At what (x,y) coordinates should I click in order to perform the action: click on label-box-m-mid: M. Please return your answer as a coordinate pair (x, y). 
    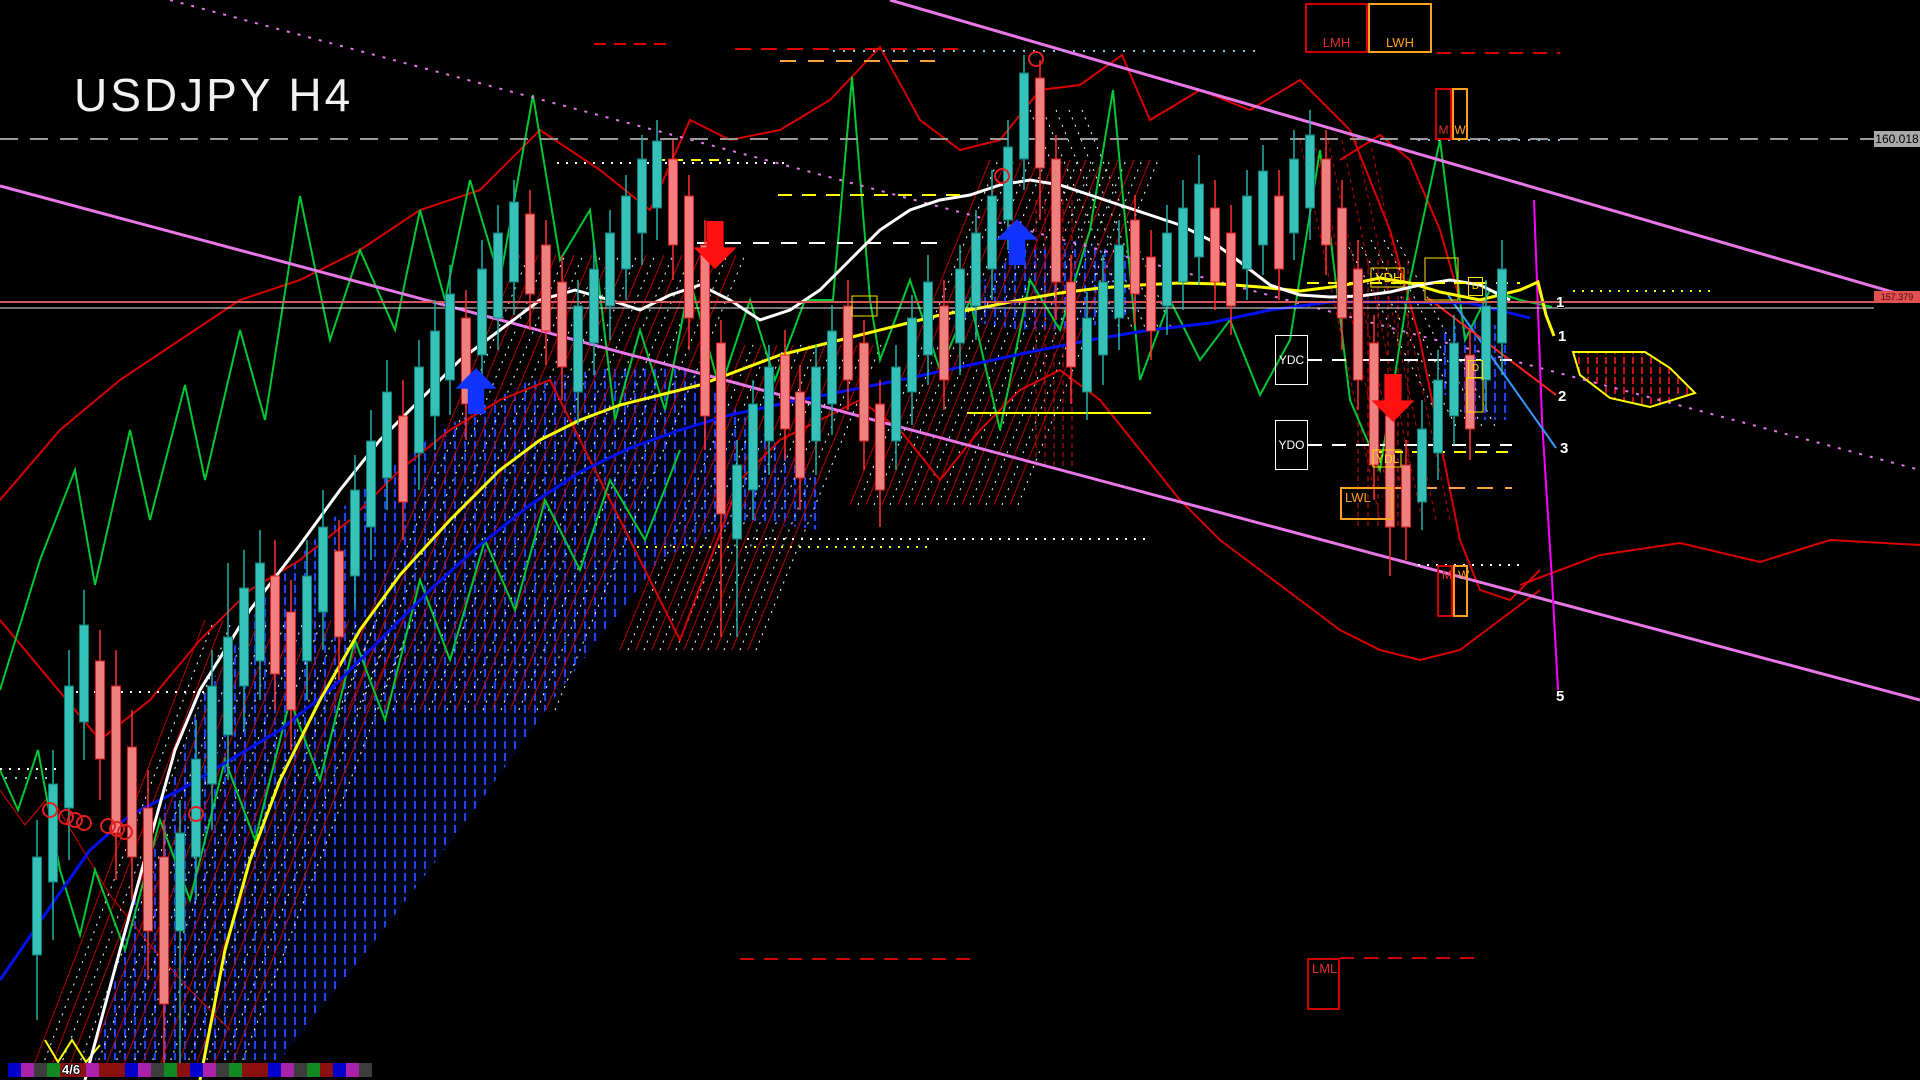
    Looking at the image, I should click on (1445, 591).